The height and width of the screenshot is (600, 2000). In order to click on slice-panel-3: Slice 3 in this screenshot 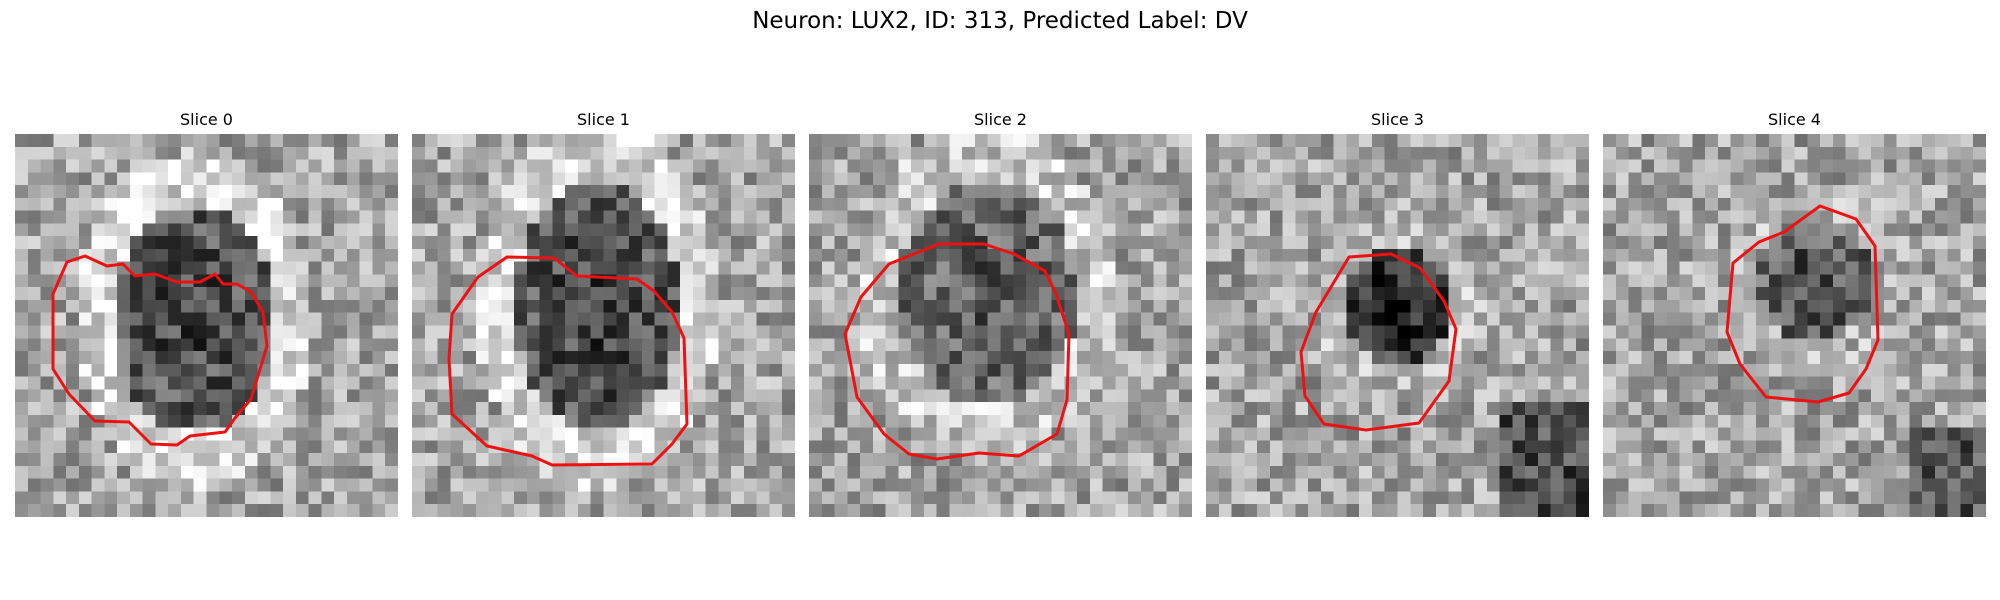, I will do `click(1397, 312)`.